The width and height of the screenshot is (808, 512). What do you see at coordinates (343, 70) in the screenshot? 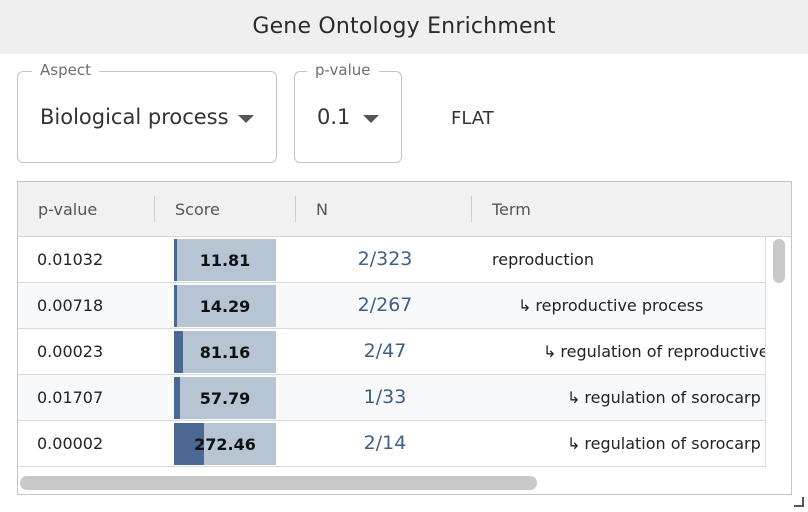
I see `pvalue-label: p-value` at bounding box center [343, 70].